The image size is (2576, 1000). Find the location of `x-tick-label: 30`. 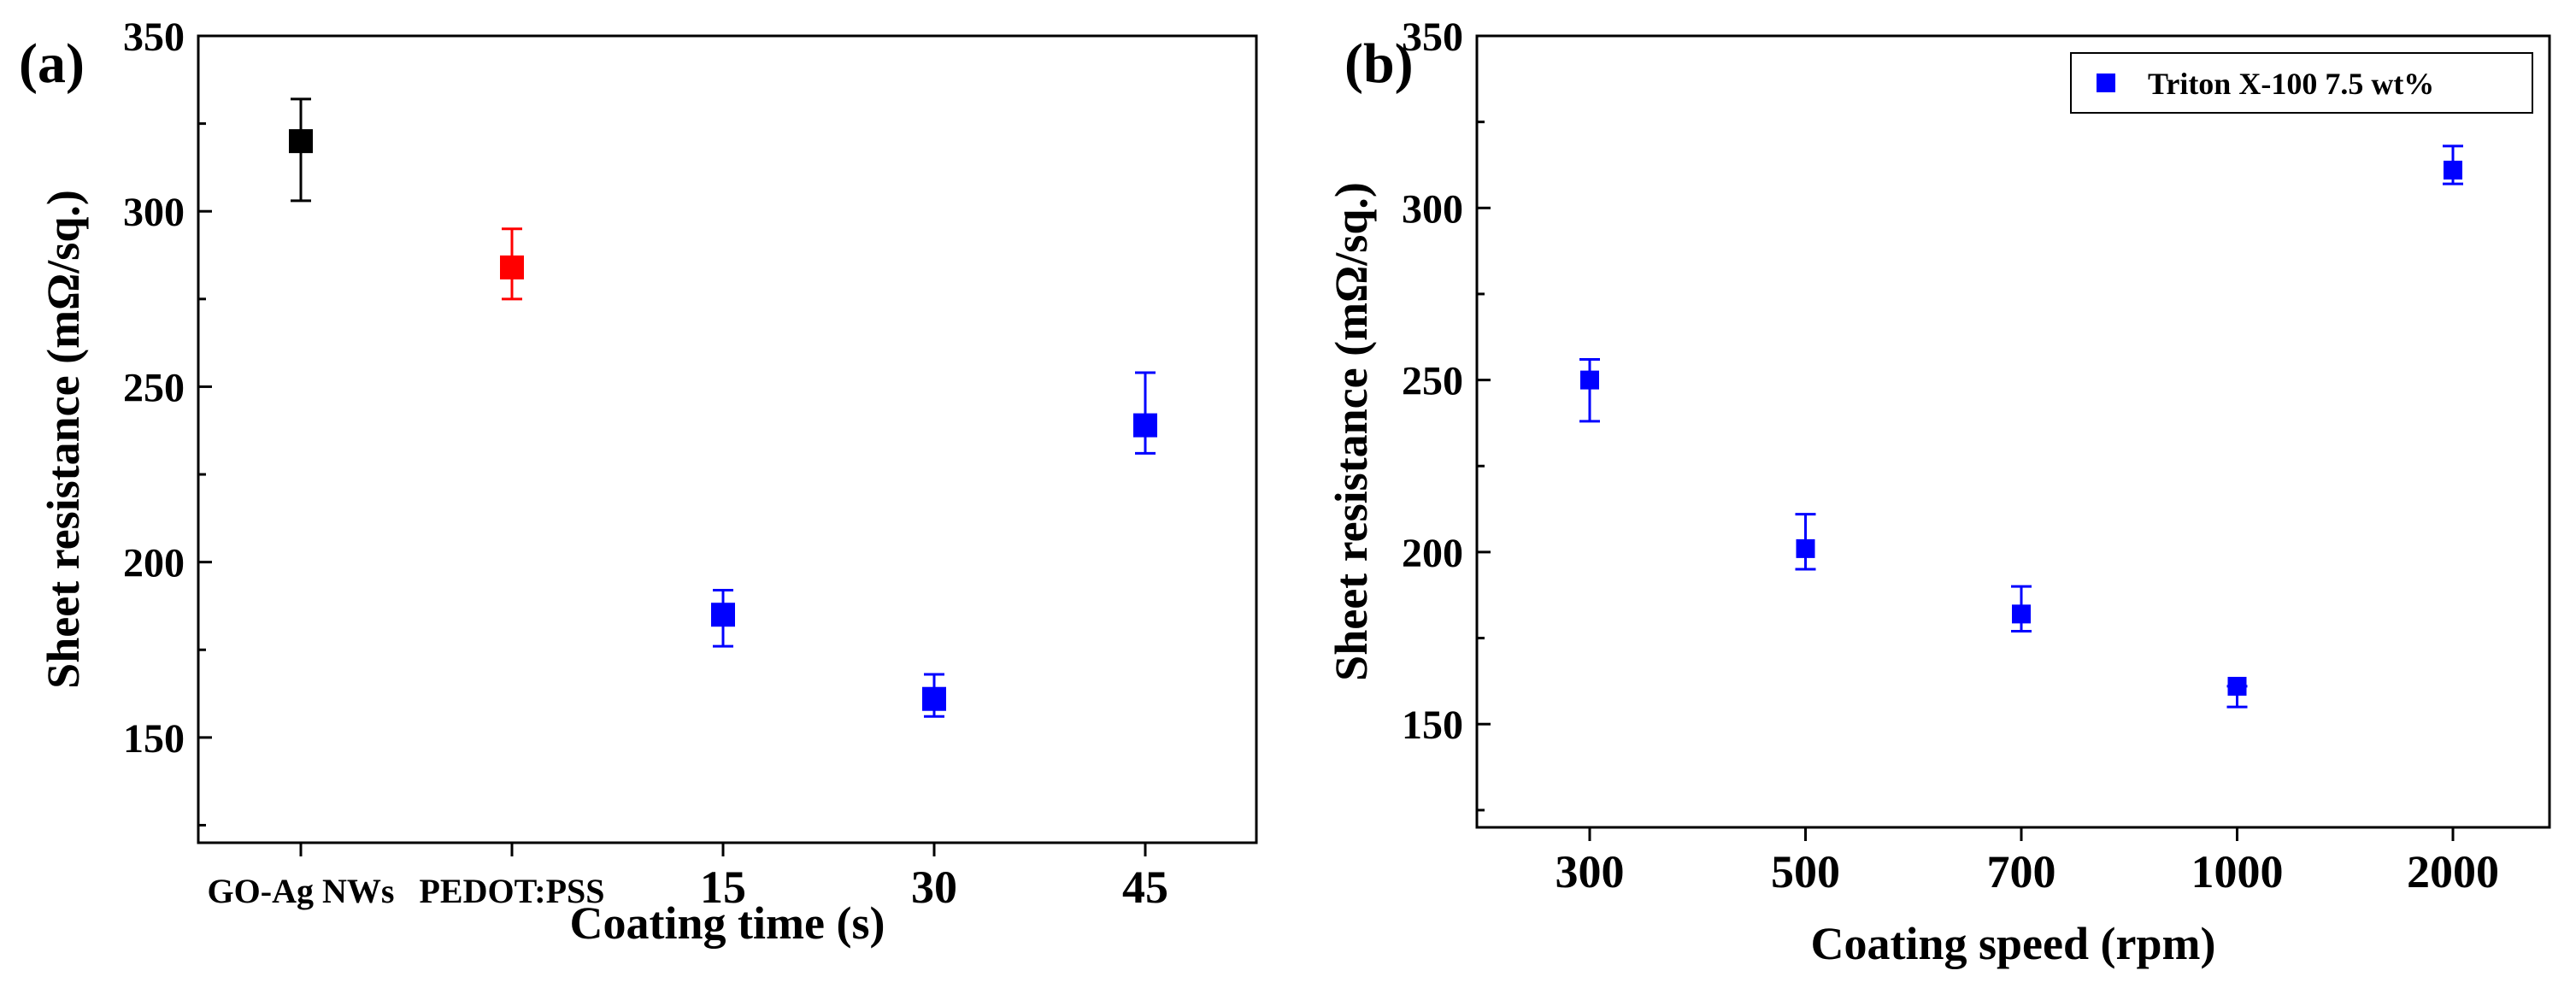

x-tick-label: 30 is located at coordinates (934, 887).